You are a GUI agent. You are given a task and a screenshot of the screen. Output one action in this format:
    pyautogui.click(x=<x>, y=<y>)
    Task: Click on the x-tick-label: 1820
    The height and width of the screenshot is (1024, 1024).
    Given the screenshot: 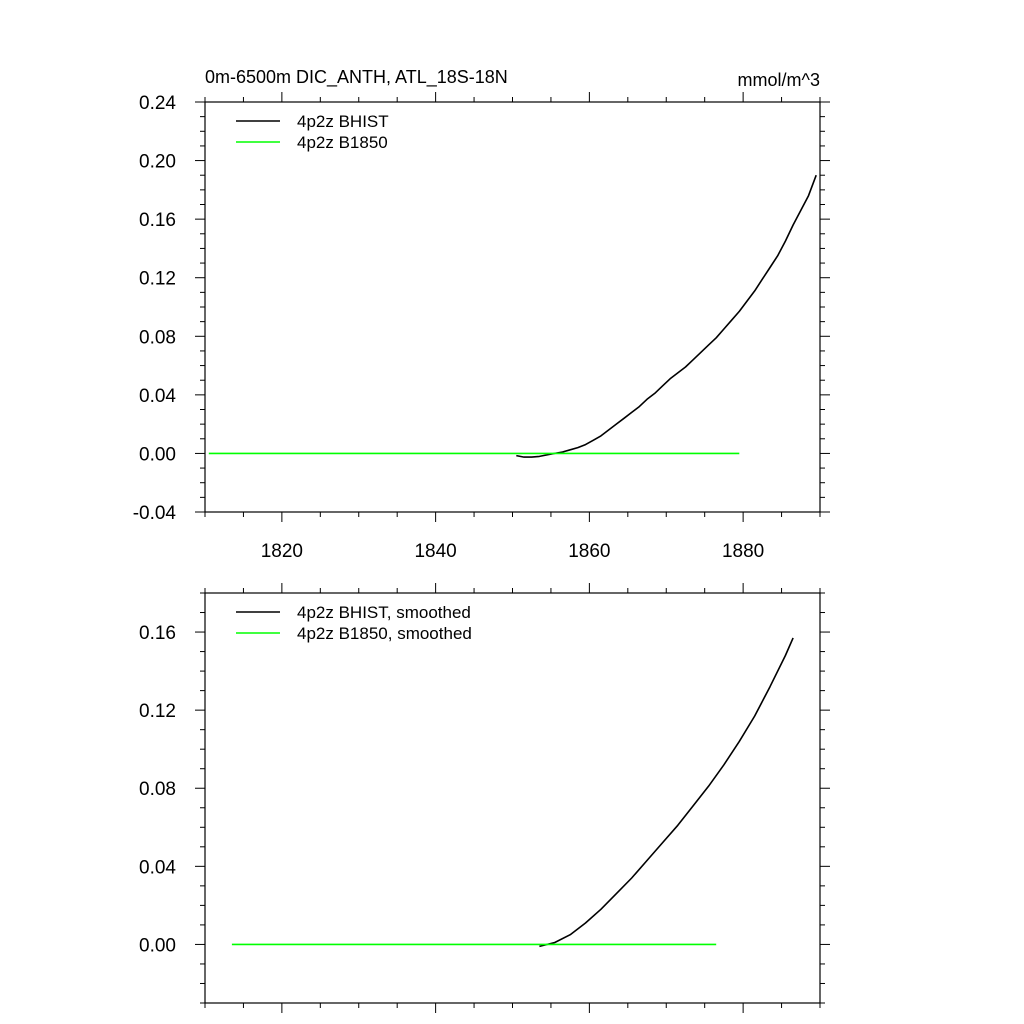 What is the action you would take?
    pyautogui.click(x=282, y=551)
    